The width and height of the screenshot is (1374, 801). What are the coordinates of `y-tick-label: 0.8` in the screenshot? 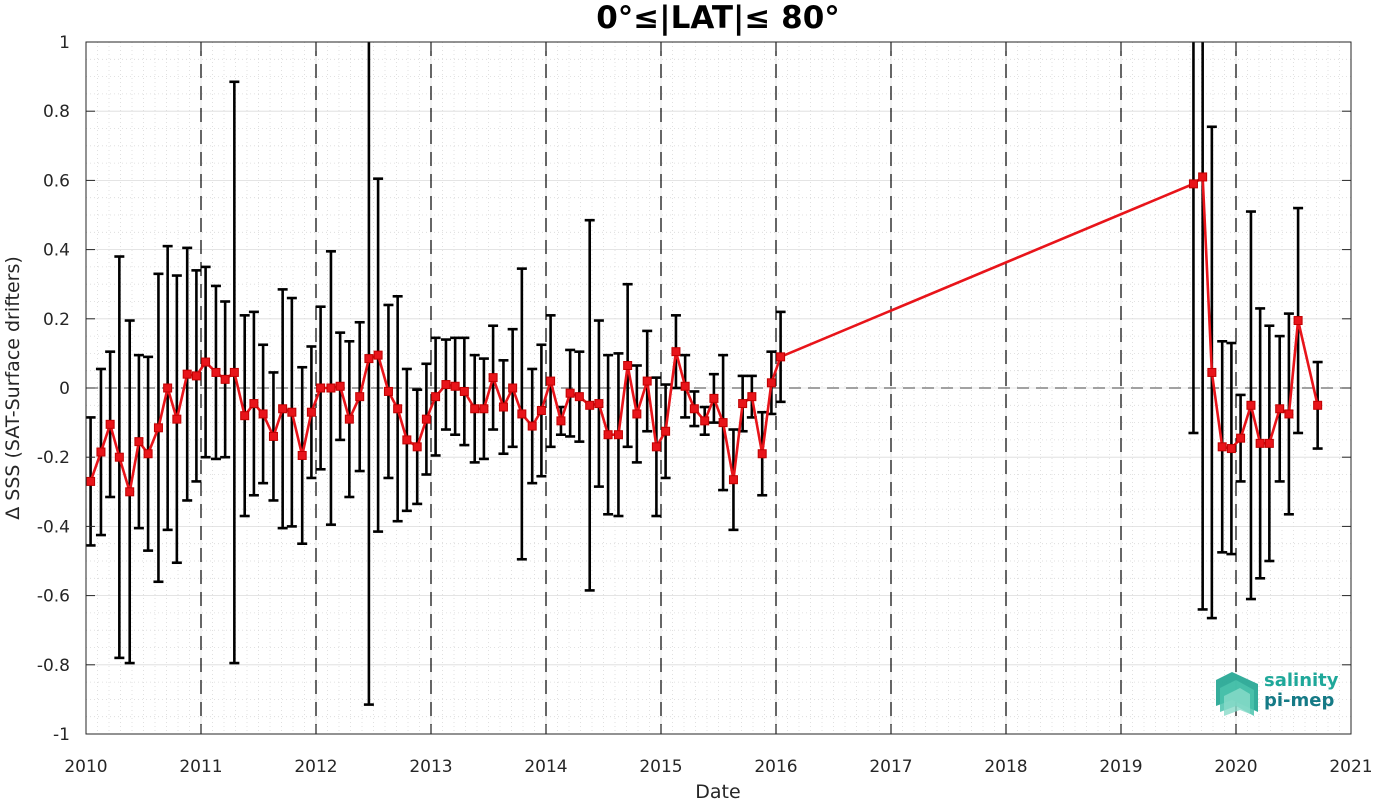 It's located at (56, 112).